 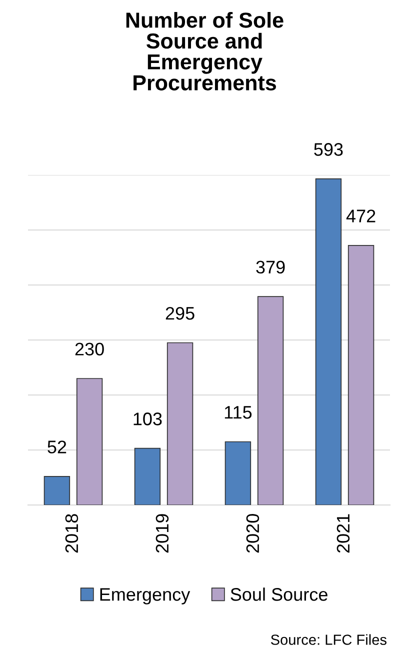 What do you see at coordinates (328, 639) in the screenshot?
I see `source-note: Source: LFC Files` at bounding box center [328, 639].